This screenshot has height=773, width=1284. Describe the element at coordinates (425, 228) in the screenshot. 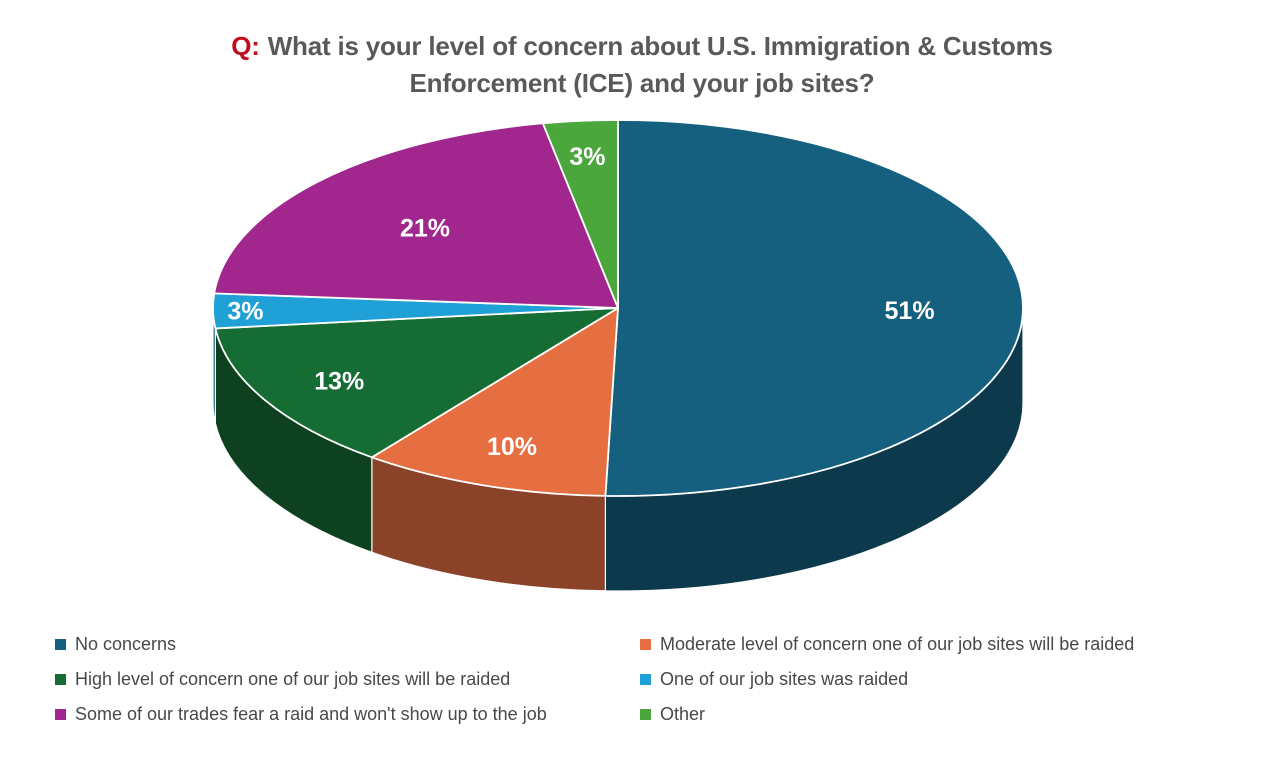

I see `pie-slice-percent-label: 21%` at that location.